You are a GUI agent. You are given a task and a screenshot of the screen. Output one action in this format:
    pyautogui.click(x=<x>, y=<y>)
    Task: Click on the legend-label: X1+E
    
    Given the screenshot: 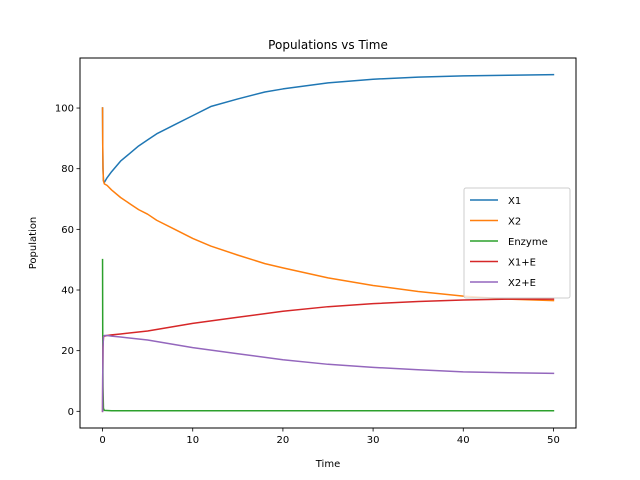 What is the action you would take?
    pyautogui.click(x=522, y=263)
    